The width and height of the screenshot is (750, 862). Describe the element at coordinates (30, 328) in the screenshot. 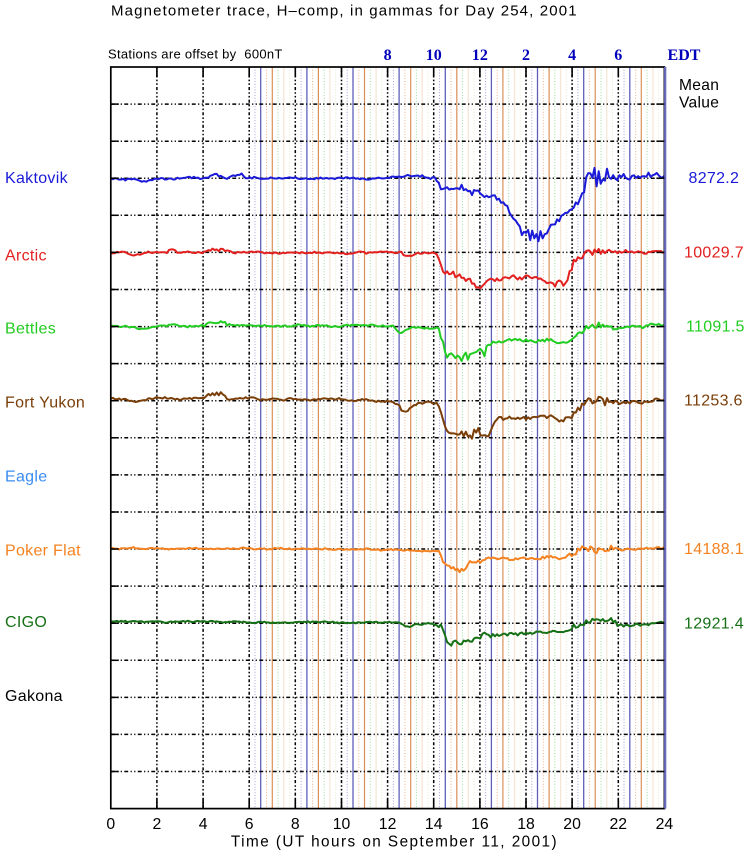

I see `svg-text: Bettles` at that location.